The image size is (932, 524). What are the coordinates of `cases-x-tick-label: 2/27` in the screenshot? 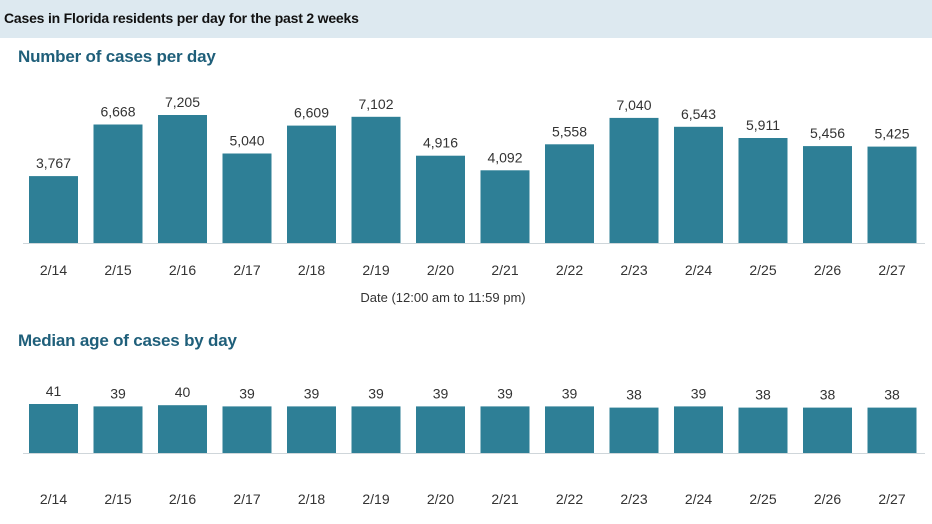 It's located at (891, 270).